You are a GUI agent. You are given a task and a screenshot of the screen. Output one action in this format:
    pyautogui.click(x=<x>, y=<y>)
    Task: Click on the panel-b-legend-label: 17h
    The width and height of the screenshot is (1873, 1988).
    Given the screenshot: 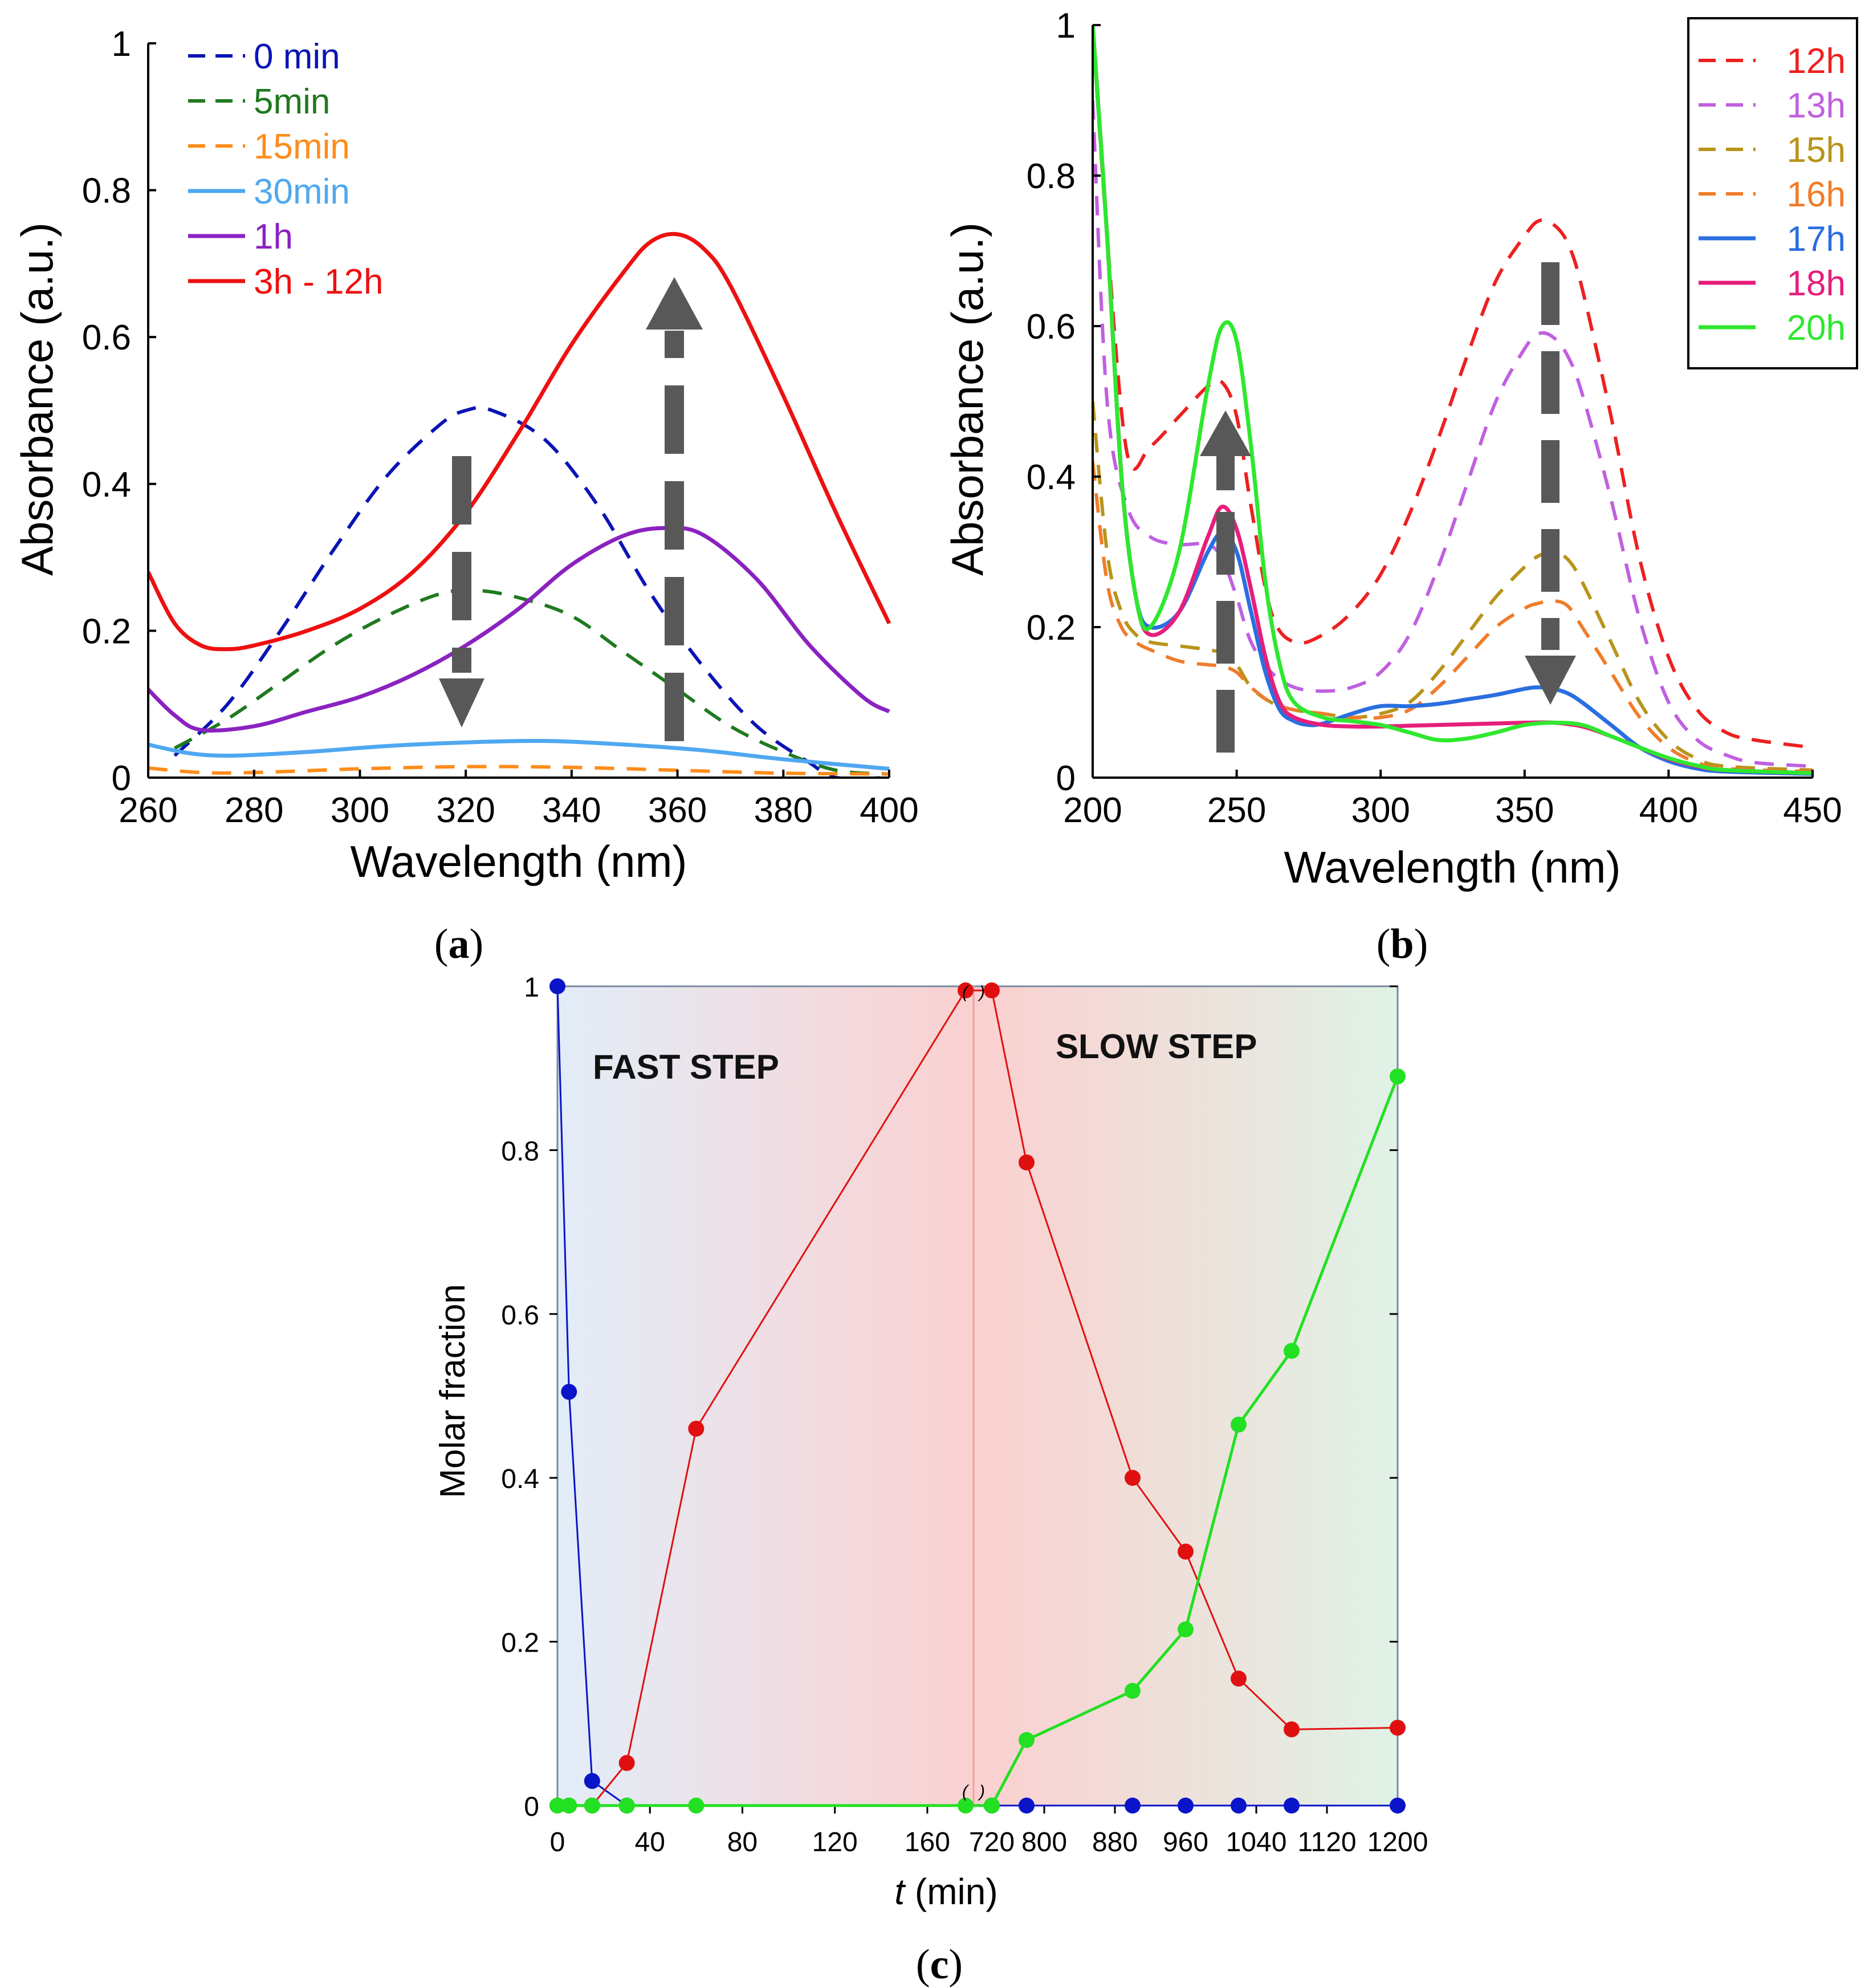 What is the action you would take?
    pyautogui.click(x=1816, y=239)
    